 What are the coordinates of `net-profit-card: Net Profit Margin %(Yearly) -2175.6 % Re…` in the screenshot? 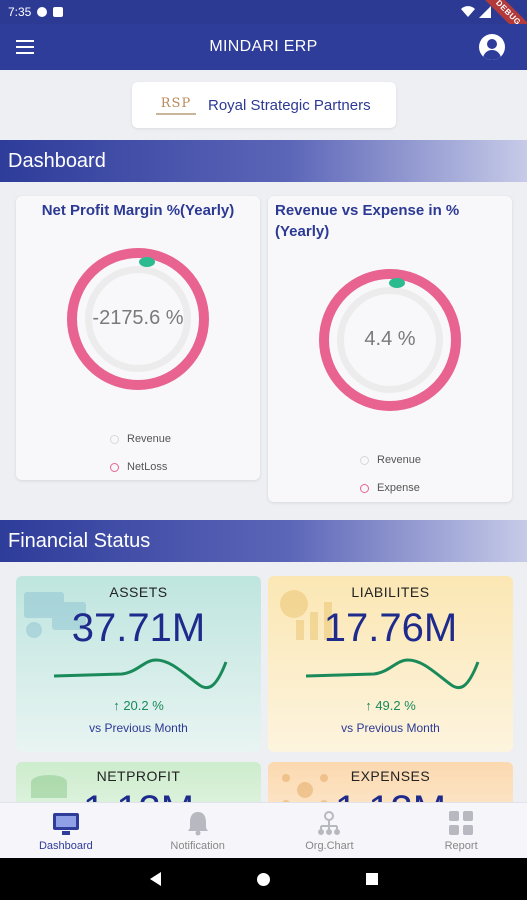 It's located at (138, 338).